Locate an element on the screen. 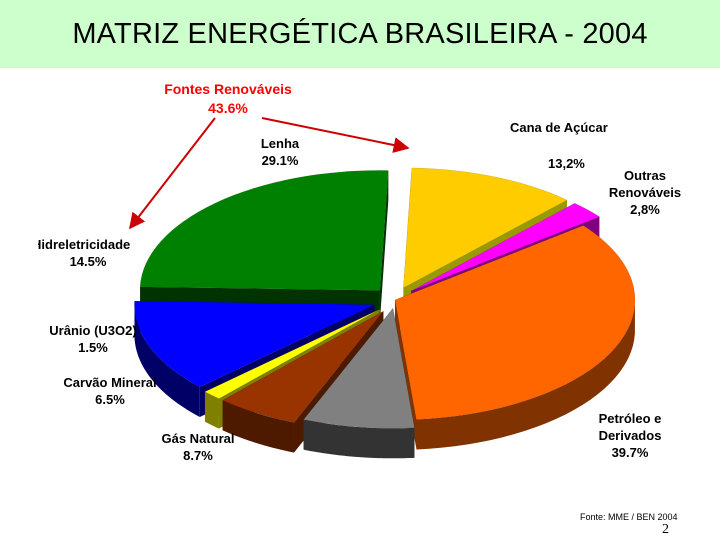 This screenshot has width=720, height=540. label-gas-value: 8.7% is located at coordinates (198, 455).